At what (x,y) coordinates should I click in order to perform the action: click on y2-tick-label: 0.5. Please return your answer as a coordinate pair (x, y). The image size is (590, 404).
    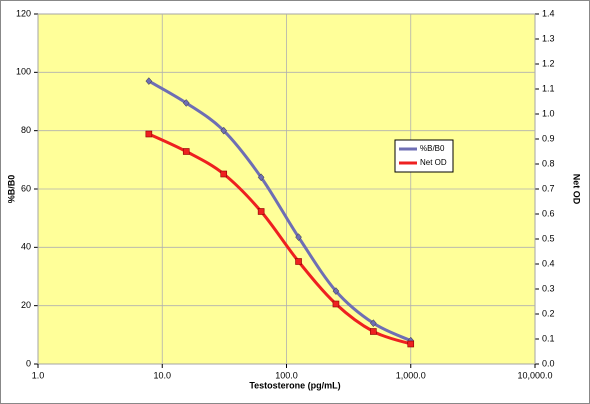
    Looking at the image, I should click on (548, 238).